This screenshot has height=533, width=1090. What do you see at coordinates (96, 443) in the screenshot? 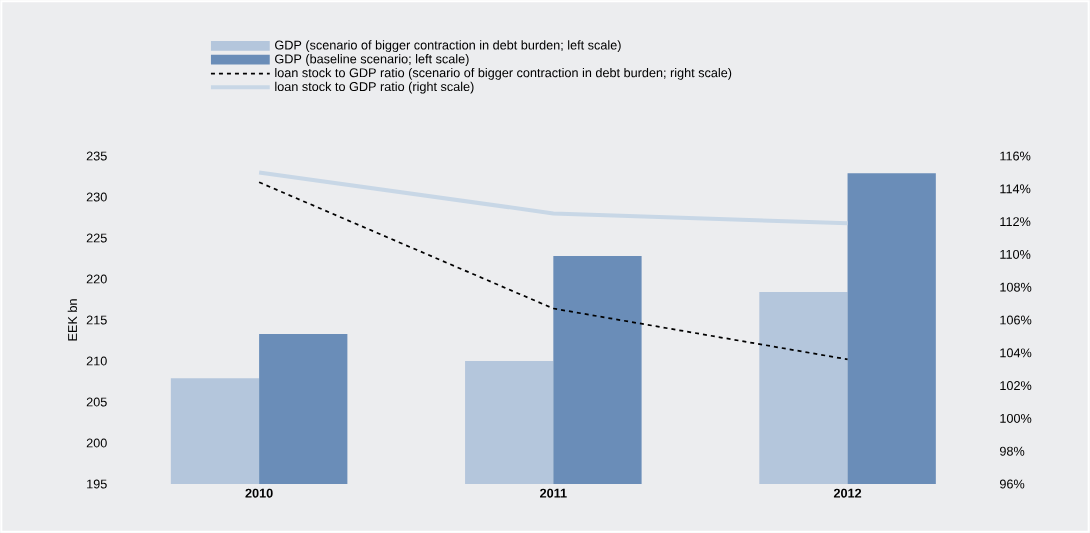
I see `y-tick-label: 200` at bounding box center [96, 443].